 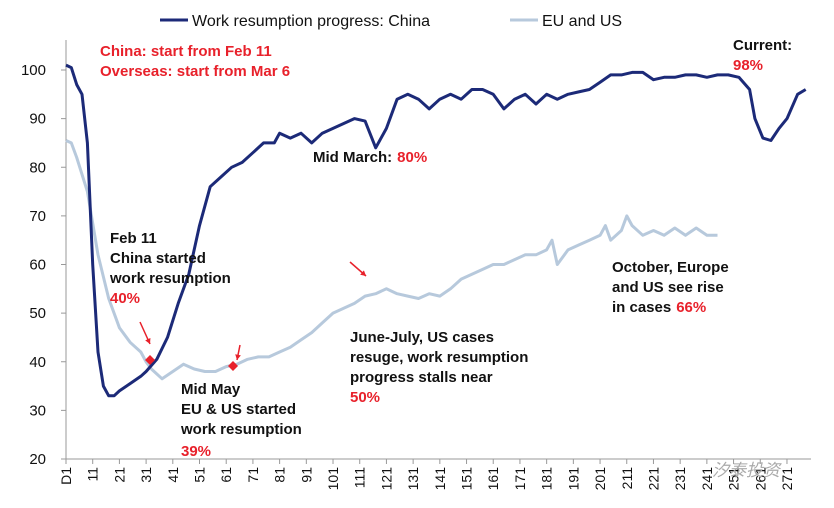 I want to click on y-tick-label: 100, so click(x=33, y=70).